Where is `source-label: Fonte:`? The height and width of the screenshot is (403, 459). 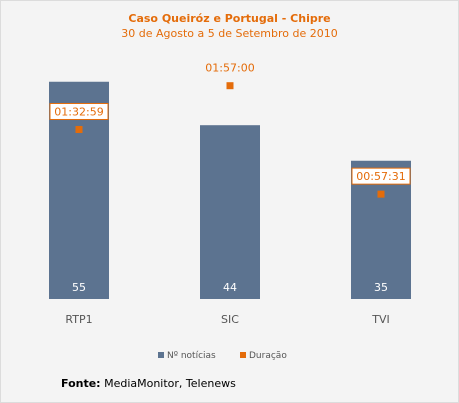 source-label: Fonte: is located at coordinates (81, 383).